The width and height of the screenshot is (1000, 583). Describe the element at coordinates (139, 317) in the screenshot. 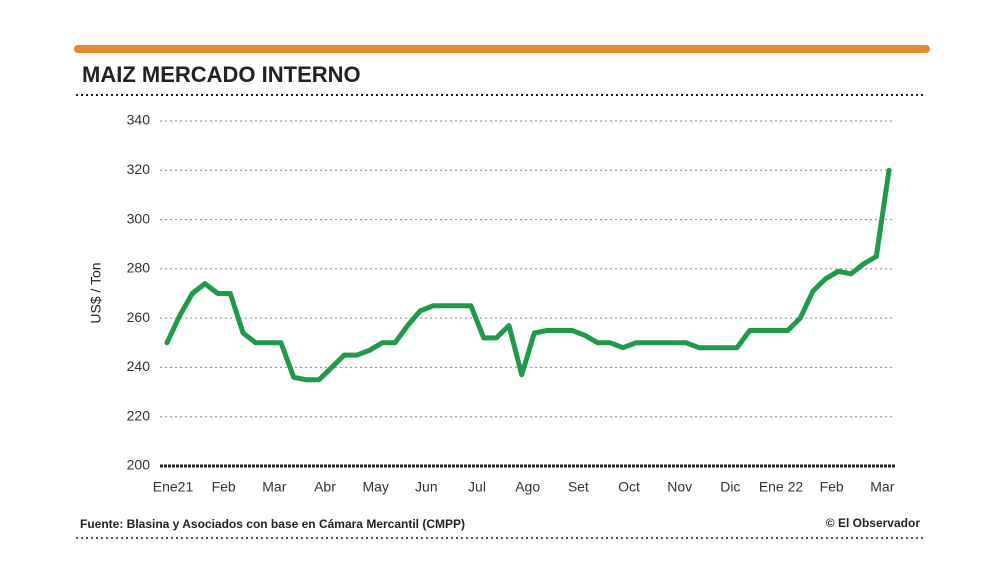

I see `y-tick-label: 260` at that location.